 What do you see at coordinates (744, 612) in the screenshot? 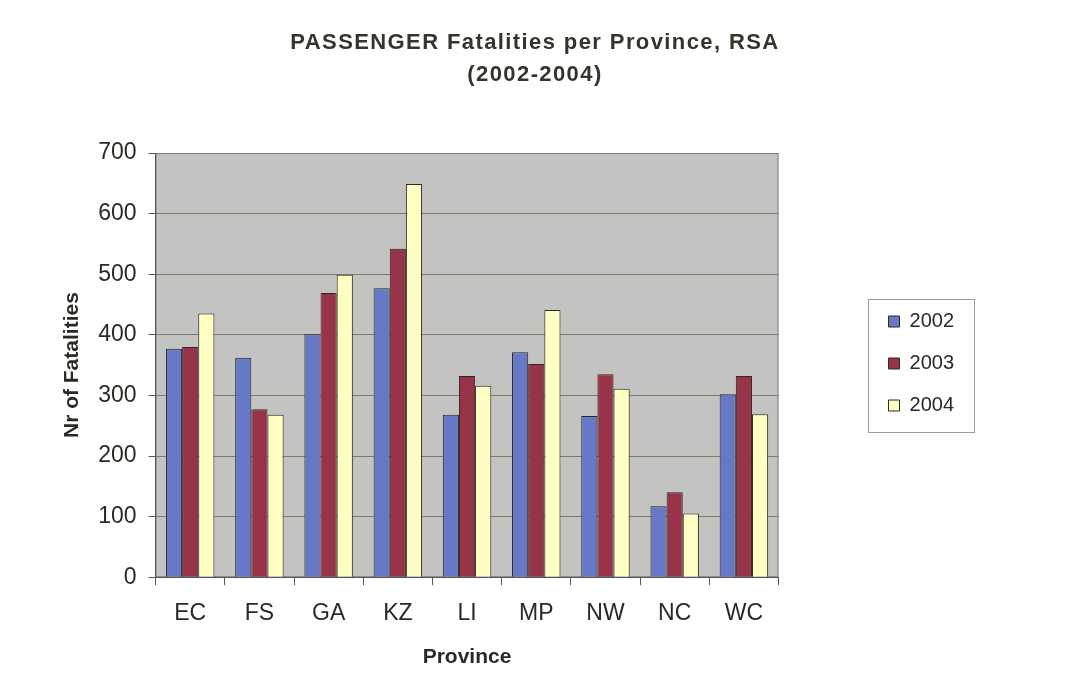
I see `x-tick-label: WC` at bounding box center [744, 612].